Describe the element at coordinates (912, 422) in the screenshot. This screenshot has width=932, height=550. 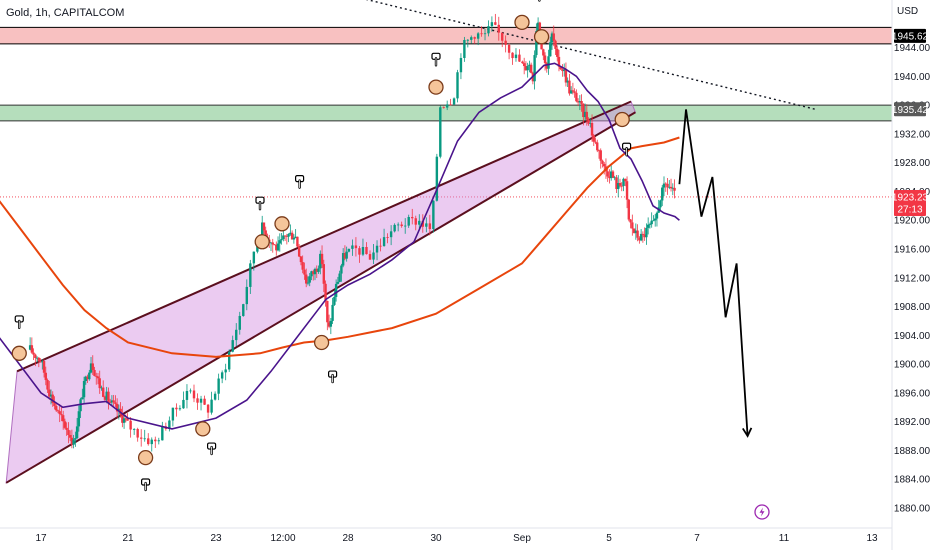
I see `price-tick-label: 1892.00` at that location.